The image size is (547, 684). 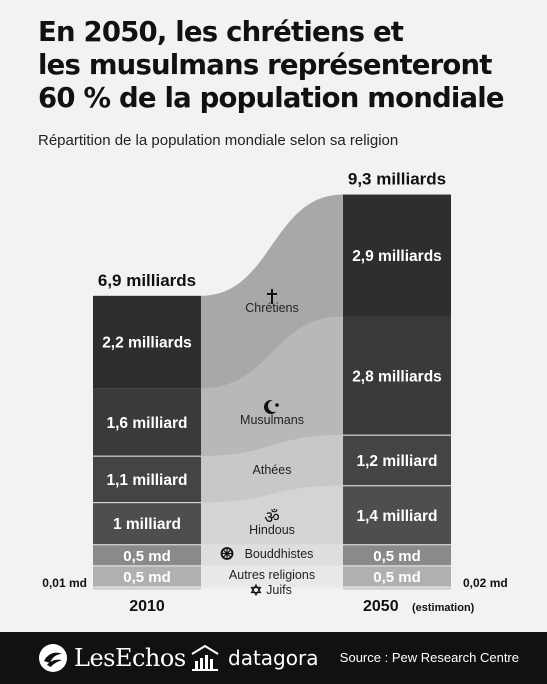 I want to click on series-name: Musulmans, so click(x=272, y=420).